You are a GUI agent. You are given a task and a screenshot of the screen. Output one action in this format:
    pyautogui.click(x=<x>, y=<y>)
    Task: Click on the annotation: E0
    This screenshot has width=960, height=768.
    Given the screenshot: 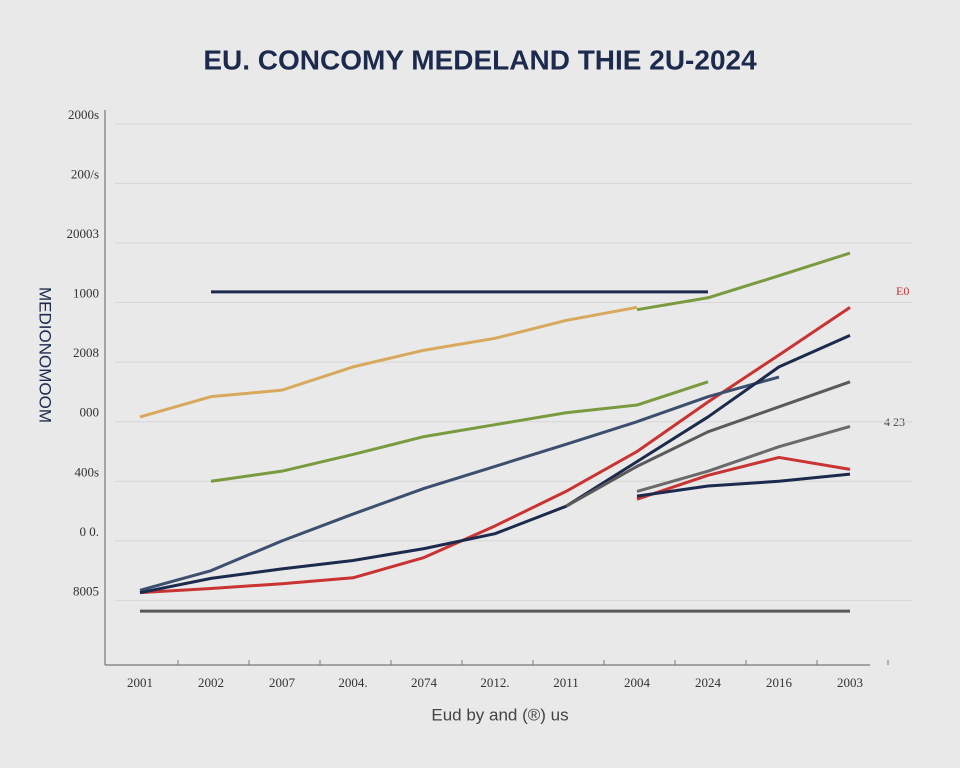 What is the action you would take?
    pyautogui.click(x=902, y=291)
    